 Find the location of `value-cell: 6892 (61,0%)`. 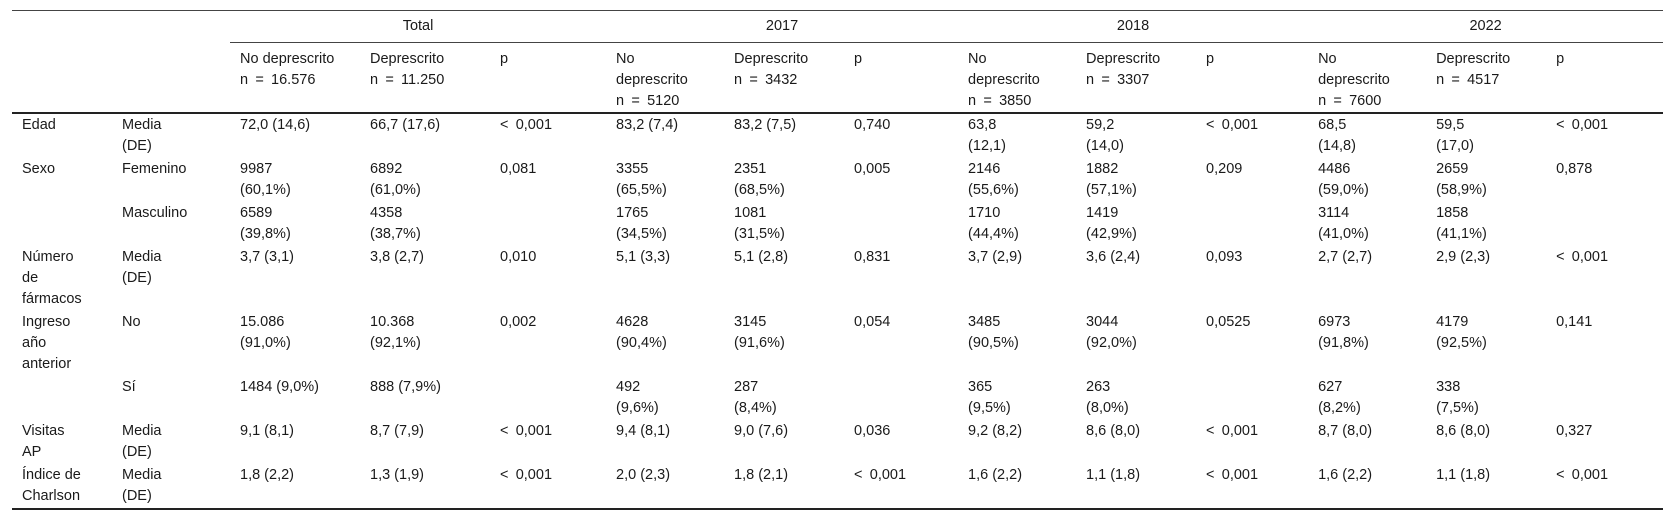

value-cell: 6892 (61,0%) is located at coordinates (395, 179).